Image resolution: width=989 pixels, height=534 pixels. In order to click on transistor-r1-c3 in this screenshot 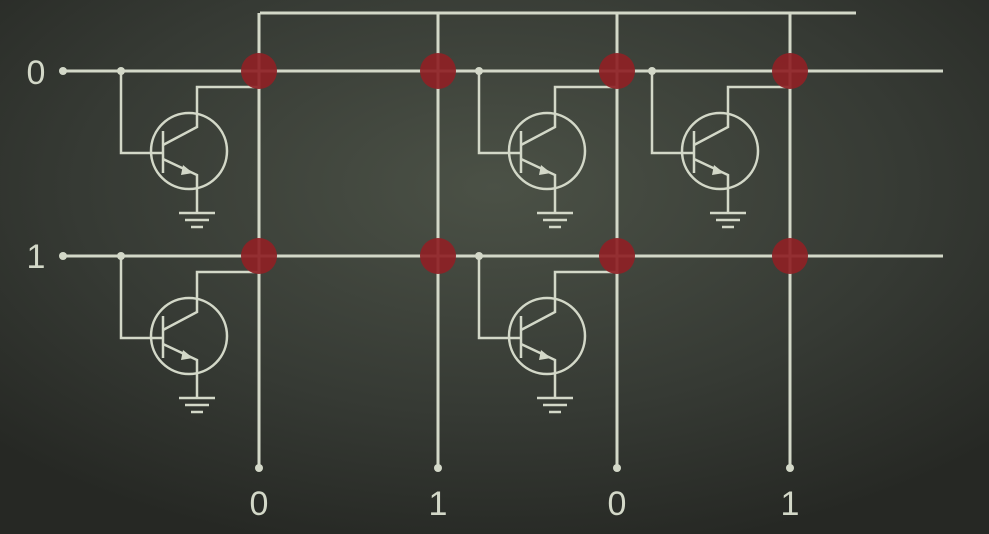, I will do `click(546, 333)`.